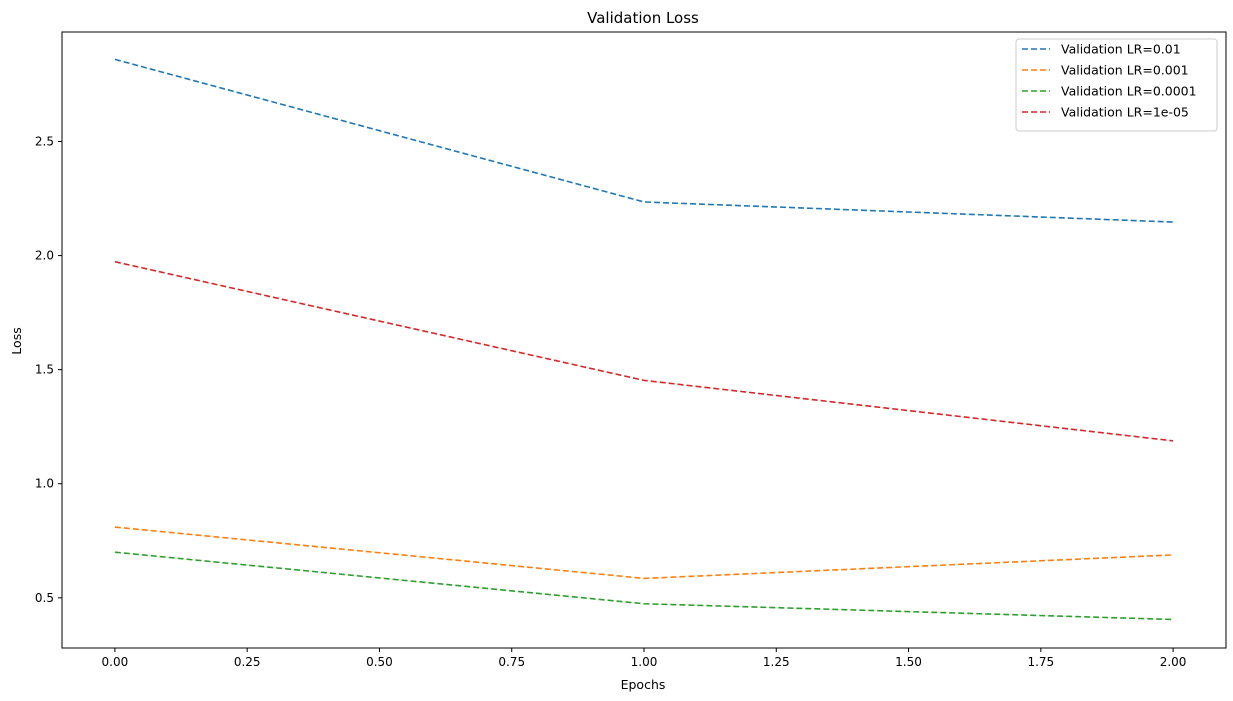  I want to click on y-tick-label: 2.5, so click(44, 142).